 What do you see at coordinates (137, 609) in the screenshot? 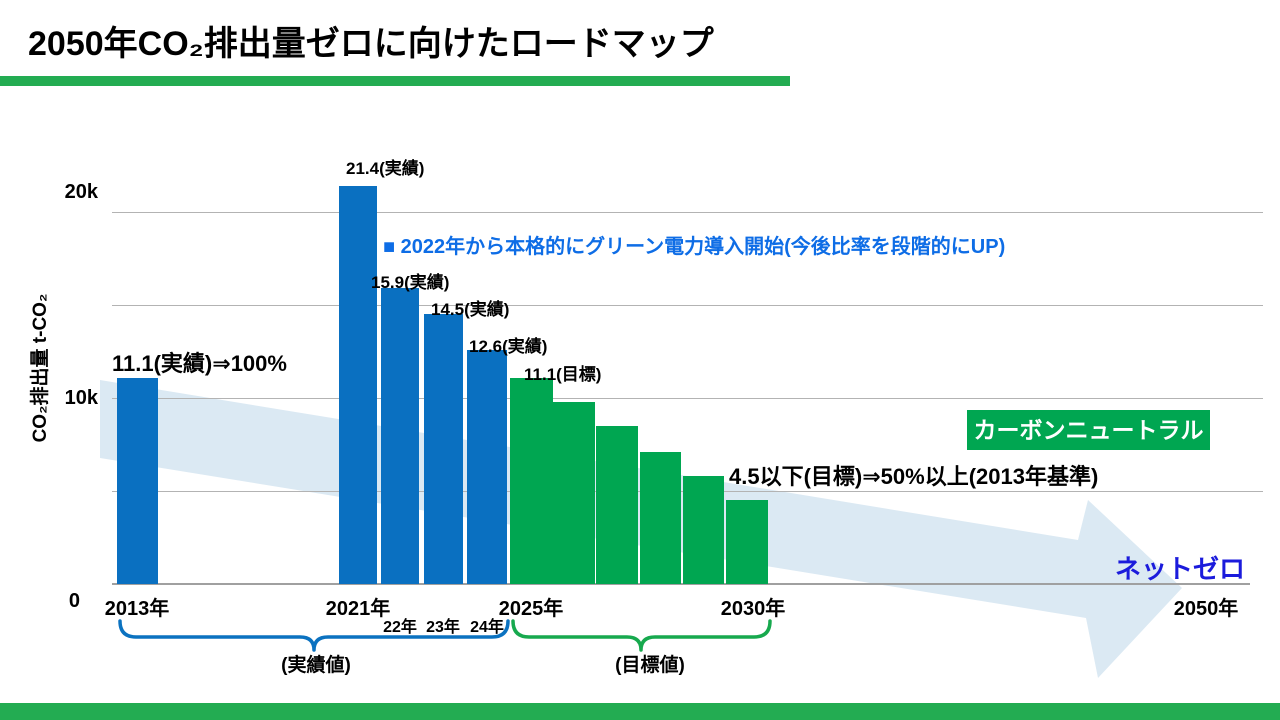
I see `x-tick-2013: 2013年` at bounding box center [137, 609].